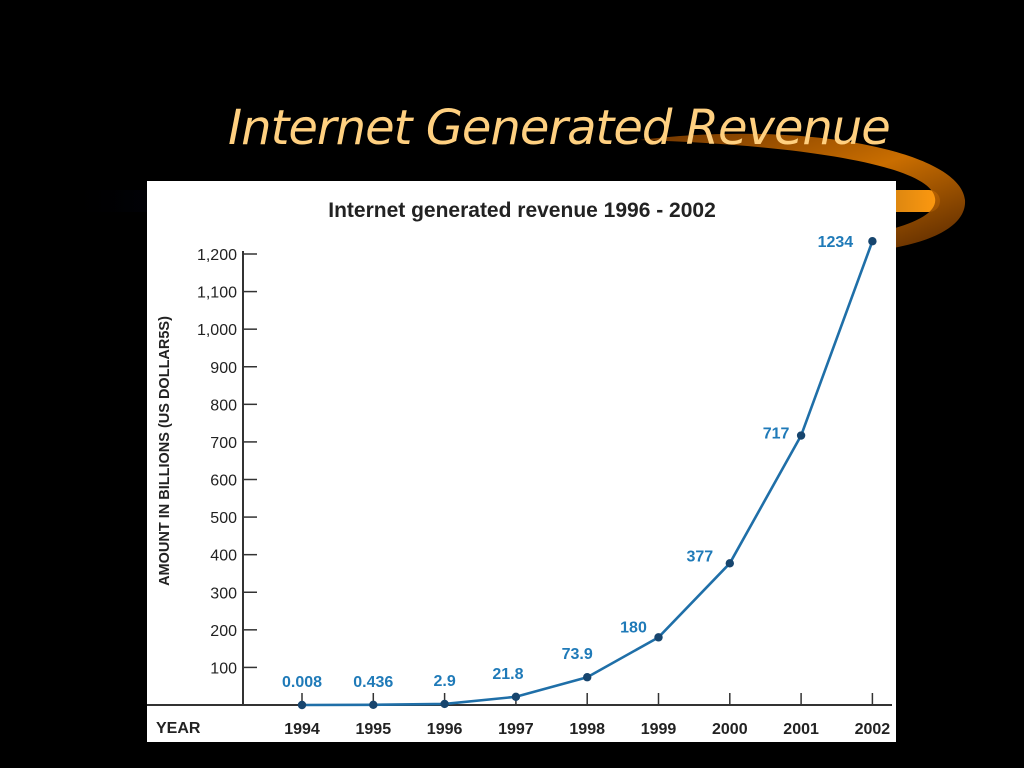  What do you see at coordinates (776, 434) in the screenshot?
I see `data-label: 717` at bounding box center [776, 434].